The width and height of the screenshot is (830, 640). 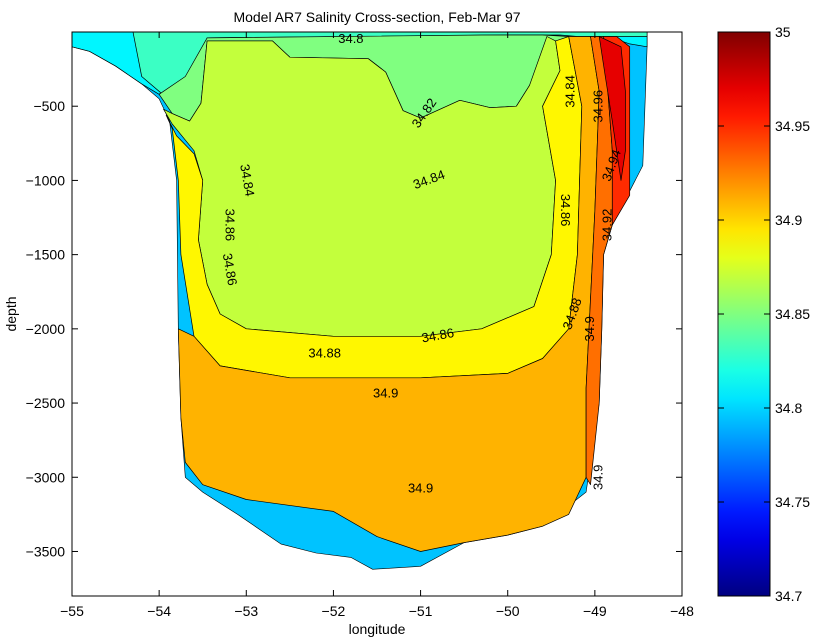 What do you see at coordinates (159, 611) in the screenshot?
I see `x-tick-label: −54` at bounding box center [159, 611].